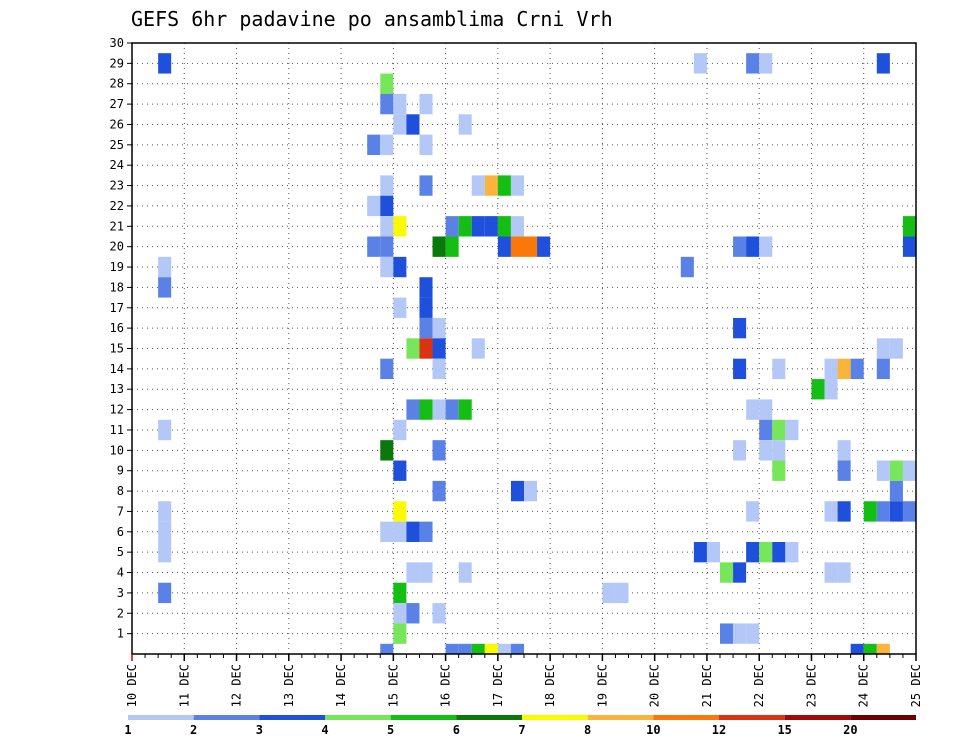 The image size is (960, 742). Describe the element at coordinates (550, 685) in the screenshot. I see `x-tick-label: 18 DEC` at that location.